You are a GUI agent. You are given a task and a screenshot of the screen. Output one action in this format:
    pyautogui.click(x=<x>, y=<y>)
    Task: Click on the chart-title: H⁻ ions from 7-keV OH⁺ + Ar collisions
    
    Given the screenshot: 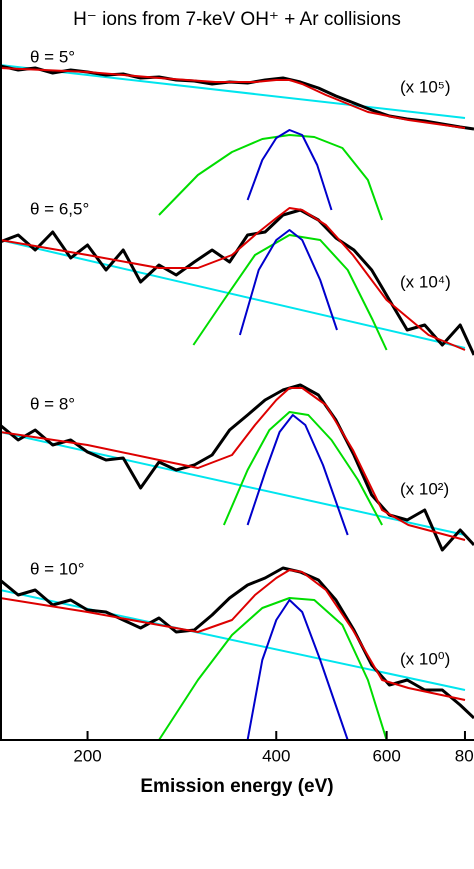 What is the action you would take?
    pyautogui.click(x=237, y=19)
    